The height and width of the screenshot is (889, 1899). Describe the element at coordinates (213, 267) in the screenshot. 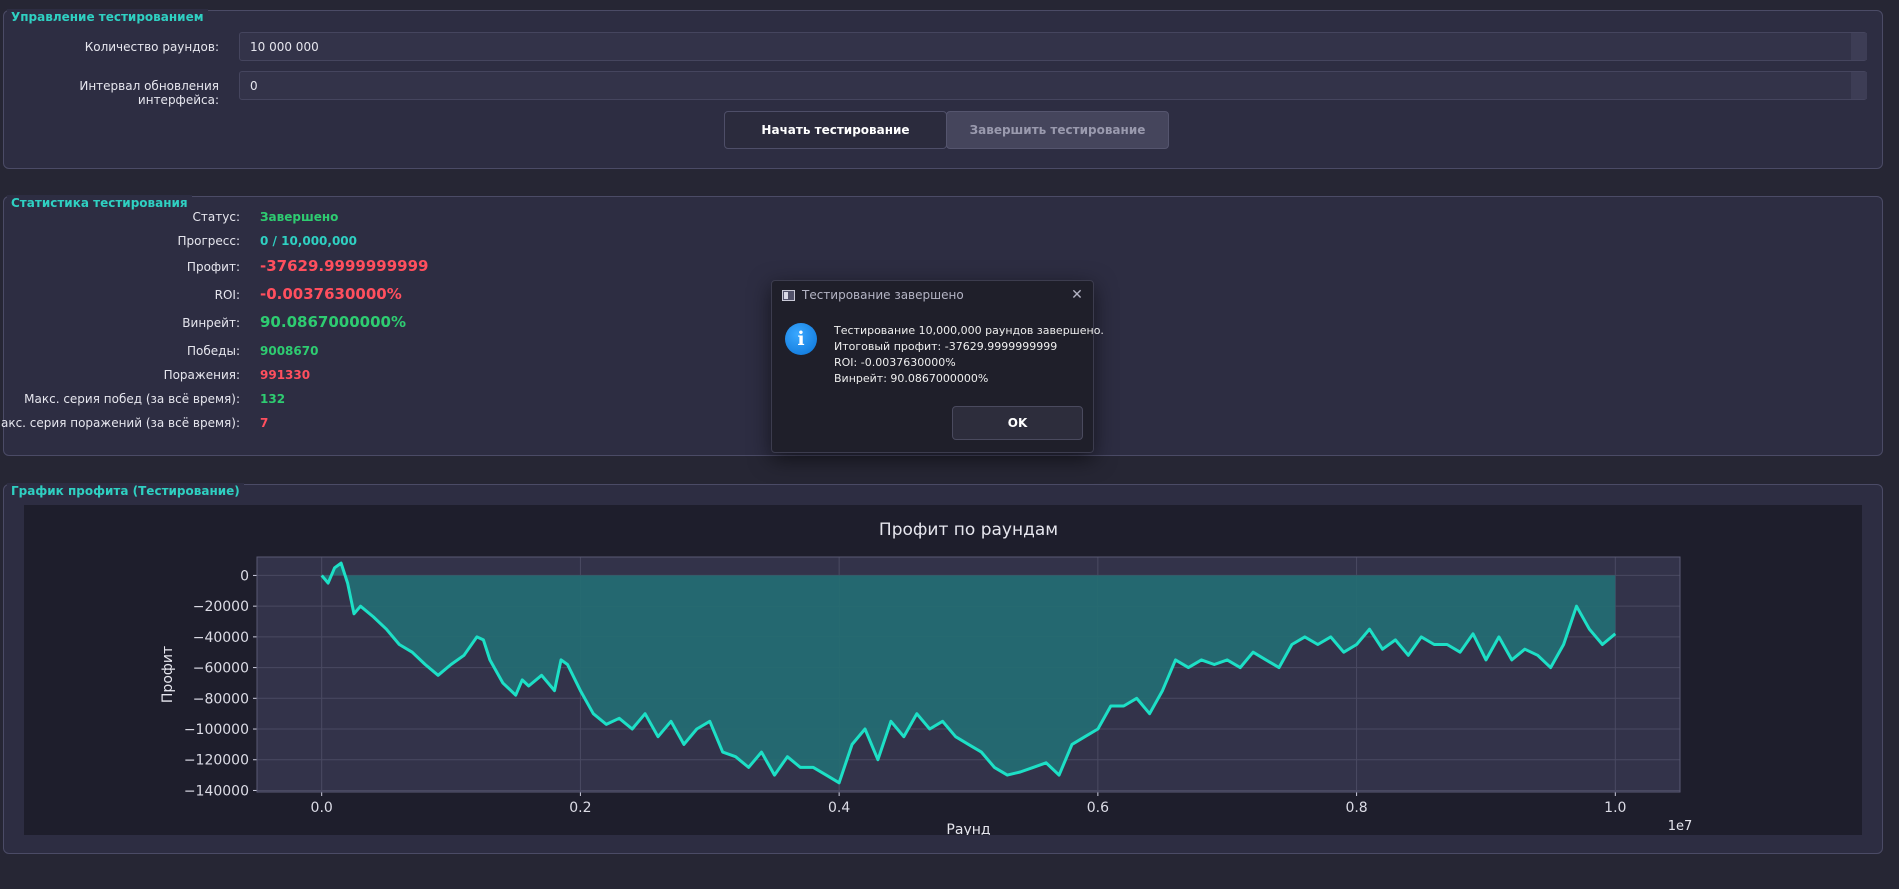

I see `stat-label: Профит:` at that location.